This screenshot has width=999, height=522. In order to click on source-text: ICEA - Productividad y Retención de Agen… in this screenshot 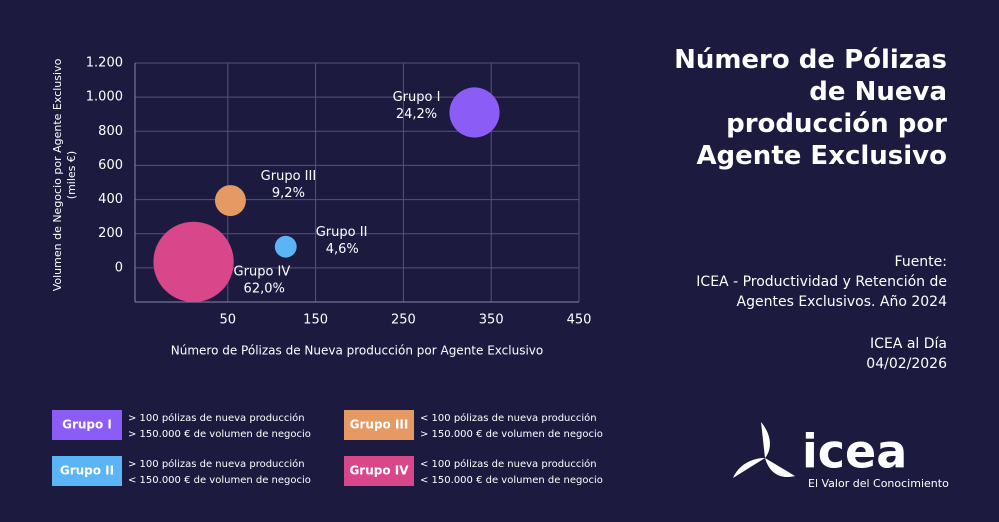, I will do `click(821, 292)`.